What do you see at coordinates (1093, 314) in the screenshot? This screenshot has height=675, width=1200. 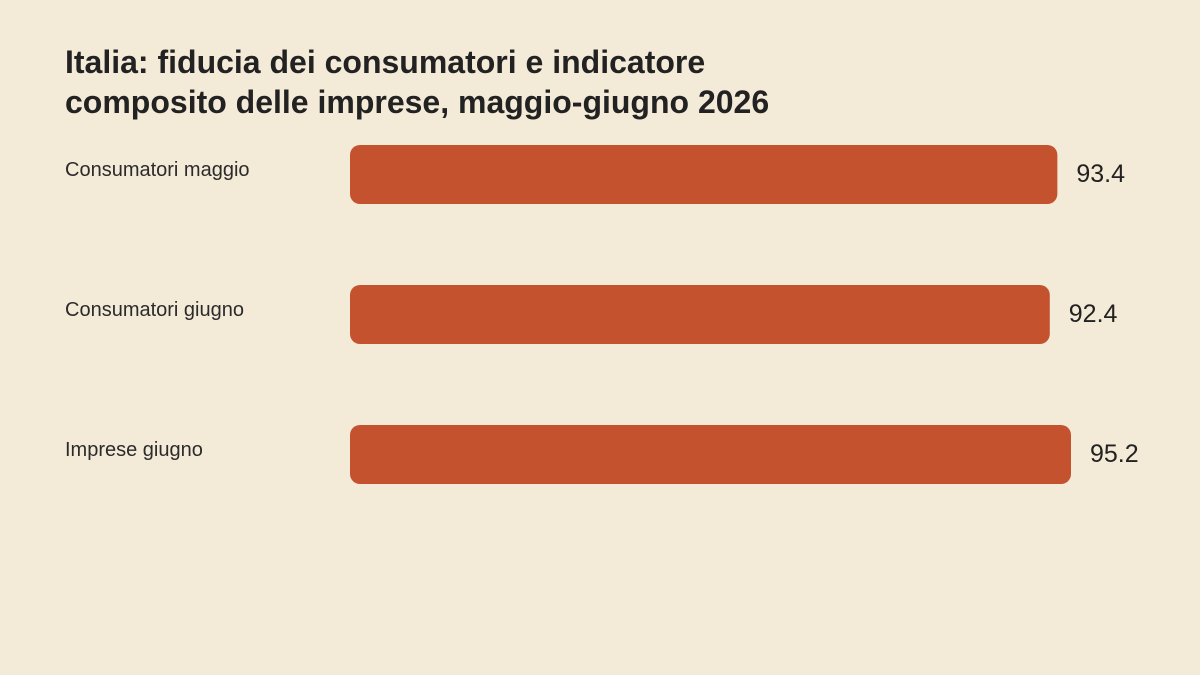 I see `value-label: 92.4` at bounding box center [1093, 314].